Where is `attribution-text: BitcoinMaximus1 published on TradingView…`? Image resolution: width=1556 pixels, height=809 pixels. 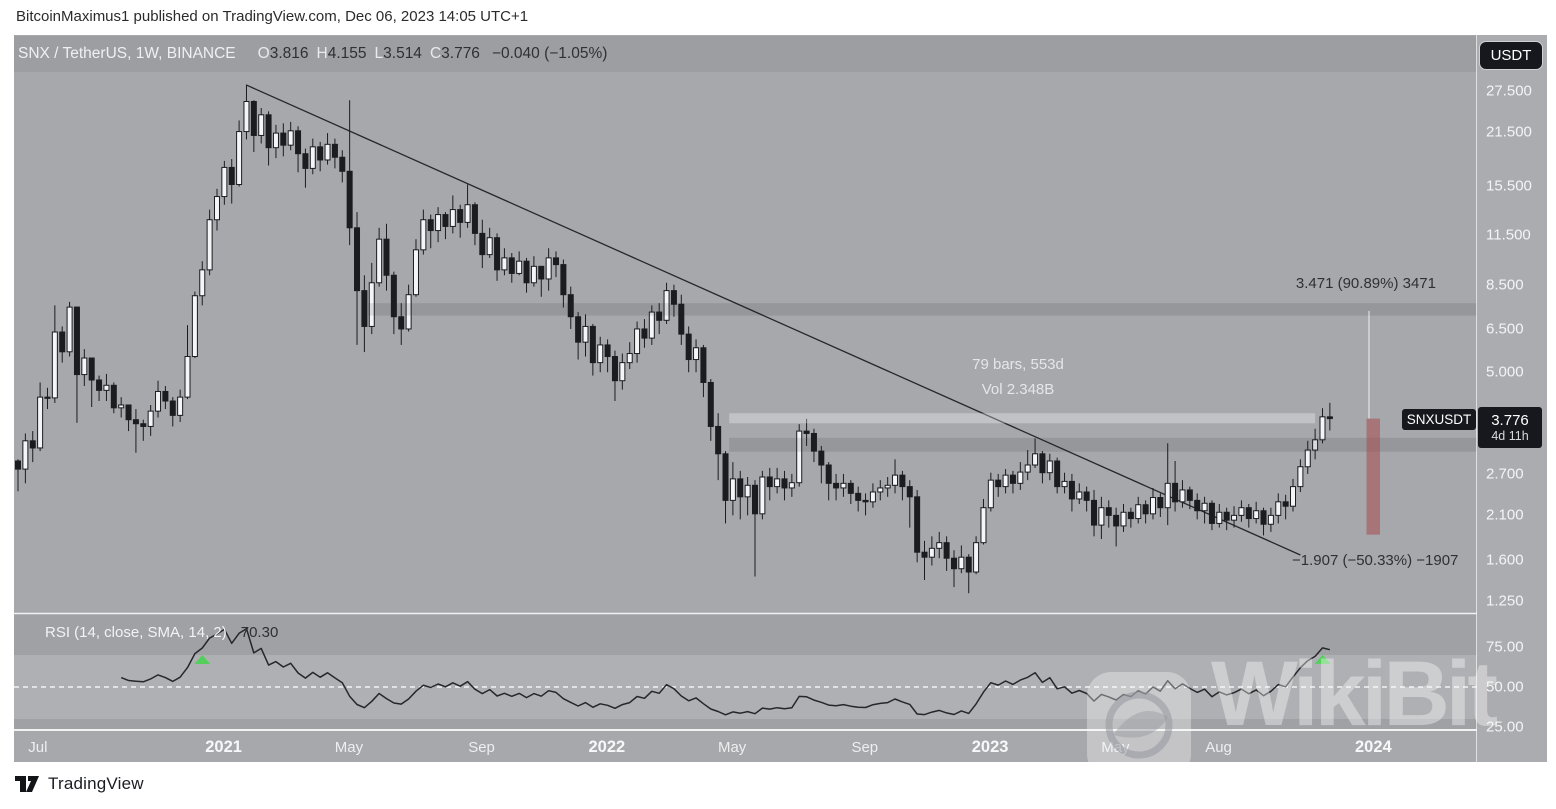
attribution-text: BitcoinMaximus1 published on TradingView… is located at coordinates (272, 16).